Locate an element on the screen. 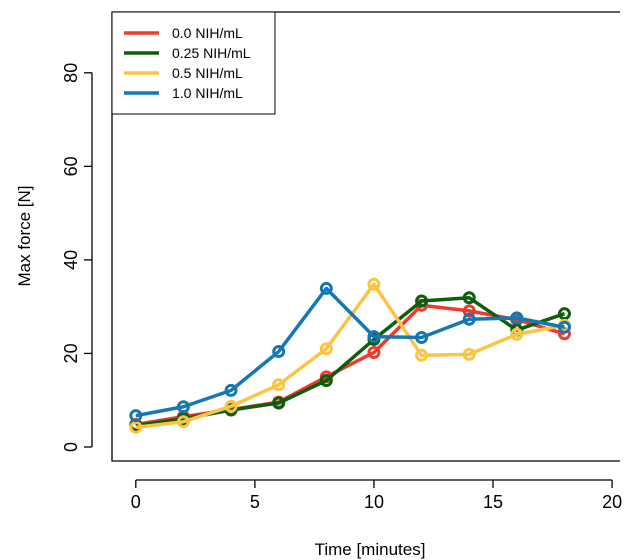 The image size is (624, 560). x-tick-label: 10 is located at coordinates (374, 502).